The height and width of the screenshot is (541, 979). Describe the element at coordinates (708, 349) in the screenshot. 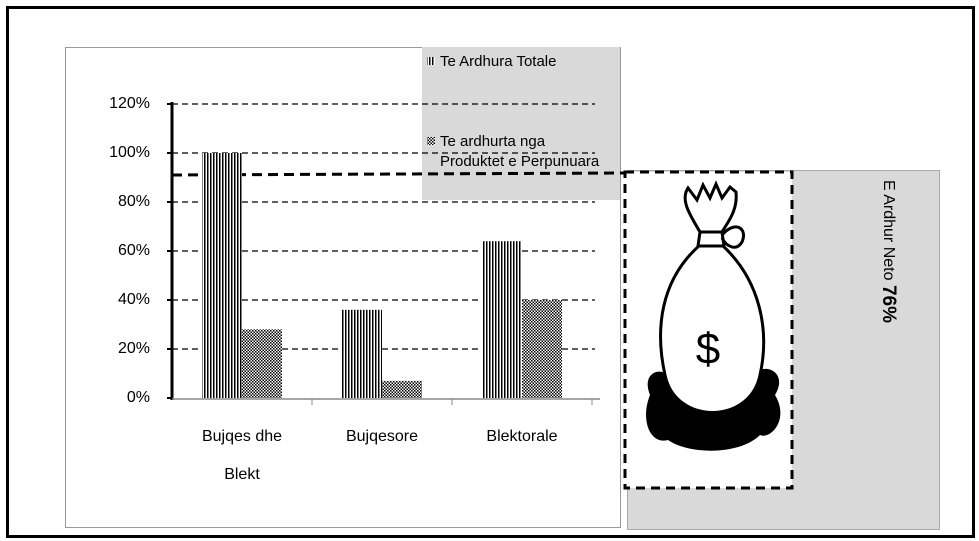

I see `money-symbol: $` at that location.